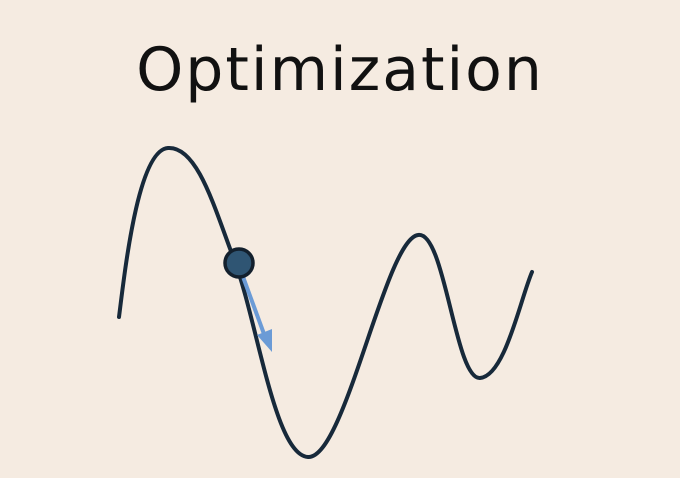 The width and height of the screenshot is (680, 478). What do you see at coordinates (239, 263) in the screenshot?
I see `optimizer-ball` at bounding box center [239, 263].